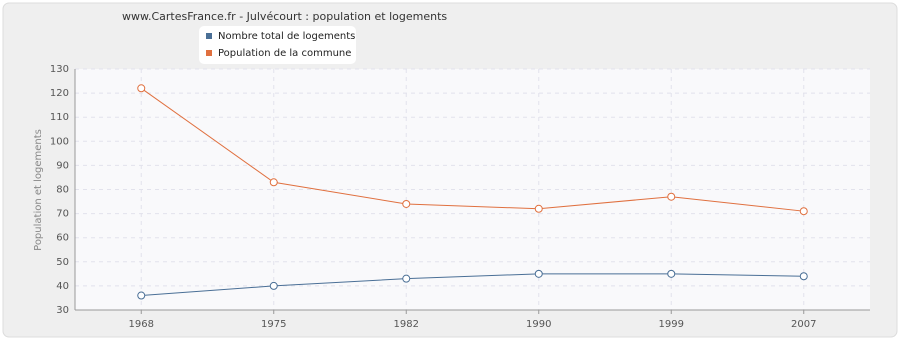  Describe the element at coordinates (59, 141) in the screenshot. I see `y-tick-label: 100` at that location.